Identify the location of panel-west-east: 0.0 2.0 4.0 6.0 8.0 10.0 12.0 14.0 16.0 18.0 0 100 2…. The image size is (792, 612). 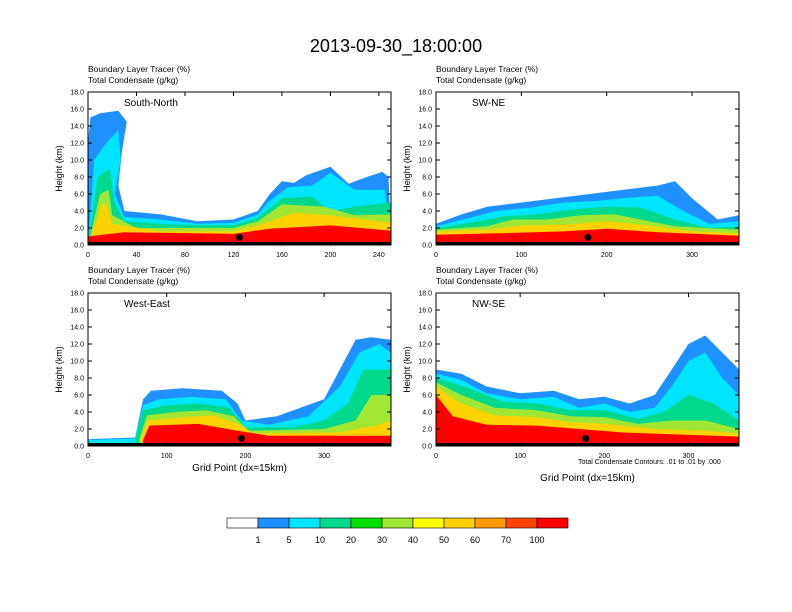
(223, 369).